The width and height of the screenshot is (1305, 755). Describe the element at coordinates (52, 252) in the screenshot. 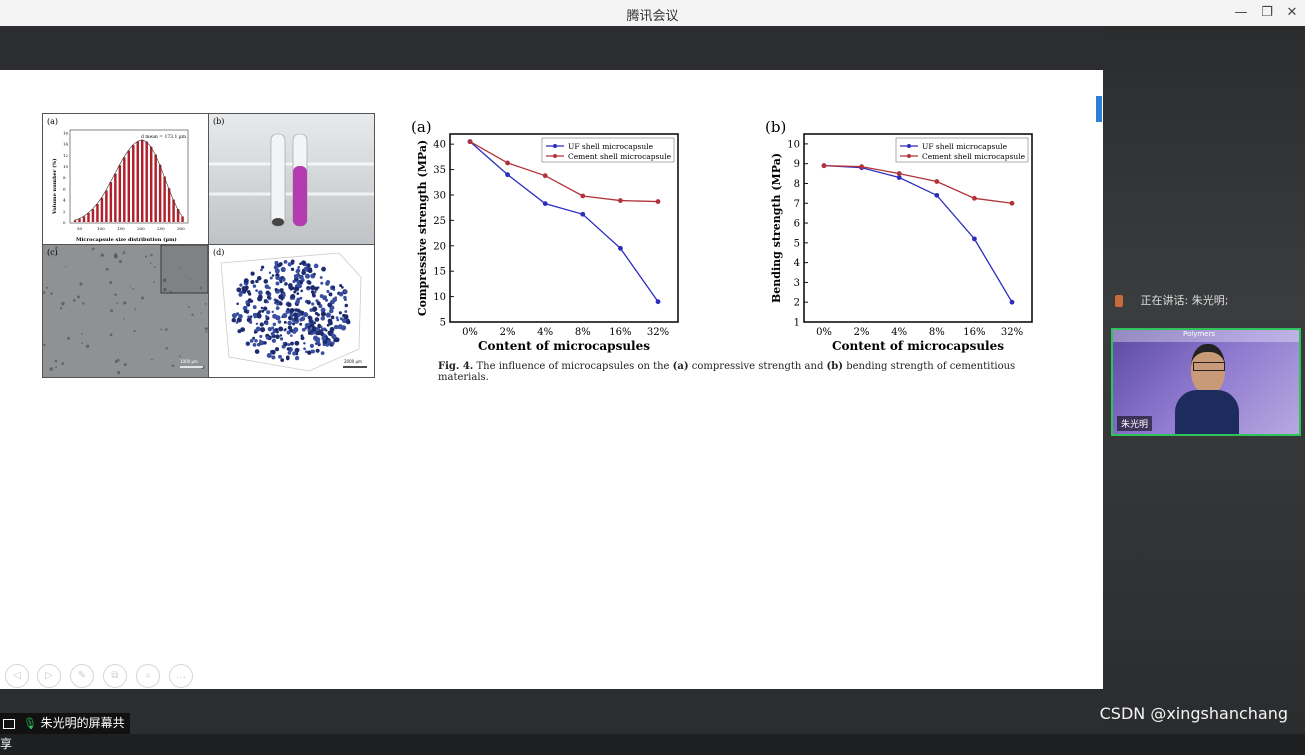

I see `panel-c-label: (c)` at that location.